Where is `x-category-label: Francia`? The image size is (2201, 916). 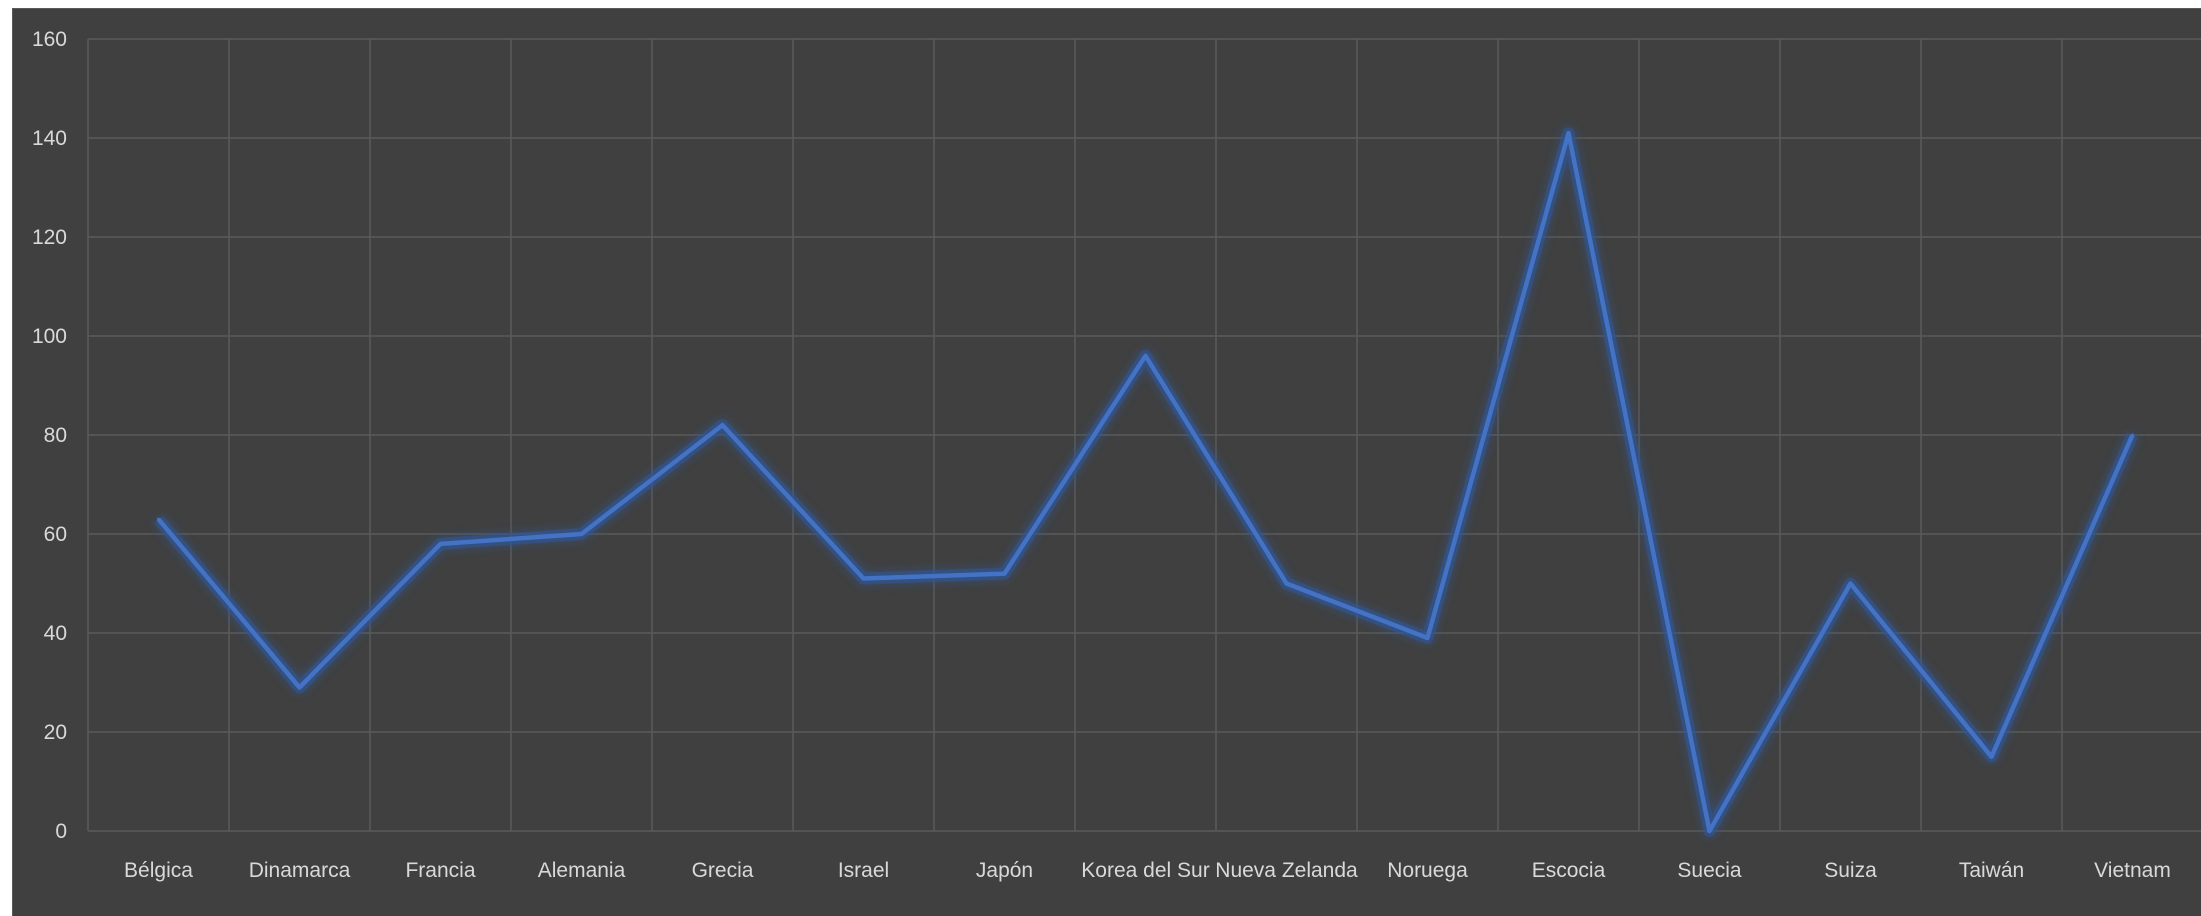
x-category-label: Francia is located at coordinates (440, 870).